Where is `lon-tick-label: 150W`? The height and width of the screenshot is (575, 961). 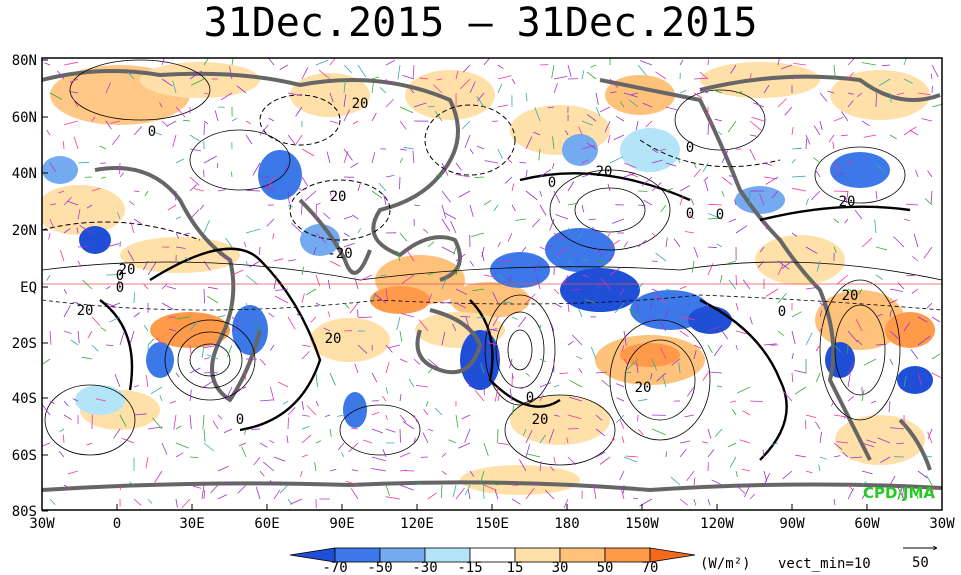
lon-tick-label: 150W is located at coordinates (642, 524).